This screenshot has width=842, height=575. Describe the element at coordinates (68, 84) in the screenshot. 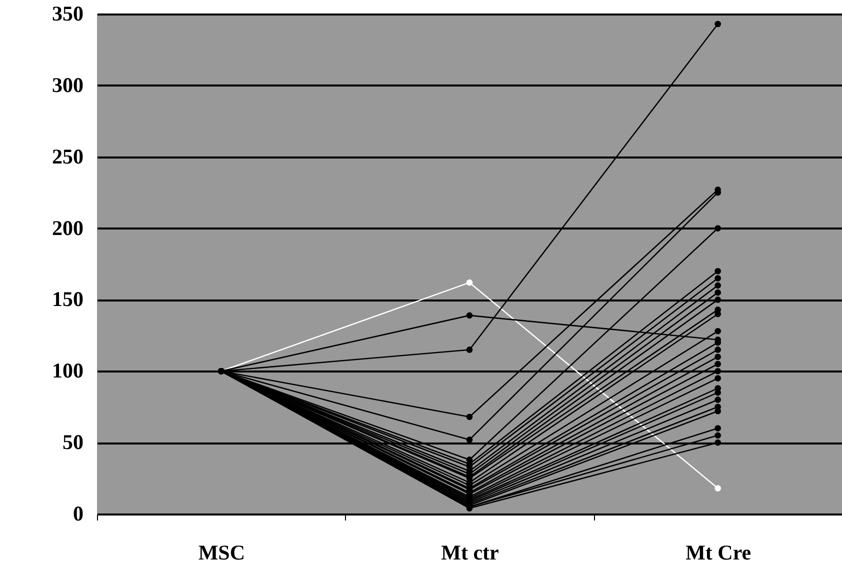

I see `y-tick-label: 300` at that location.